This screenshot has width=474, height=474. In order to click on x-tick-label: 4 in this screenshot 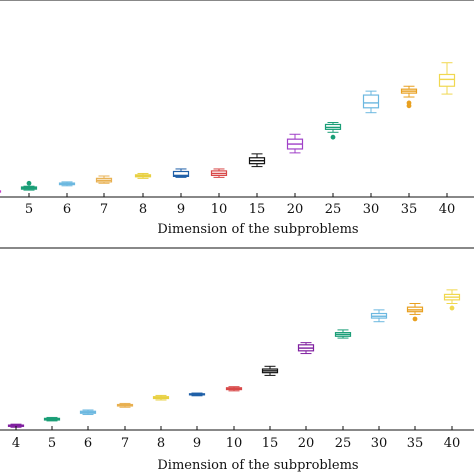, I will do `click(16, 443)`.